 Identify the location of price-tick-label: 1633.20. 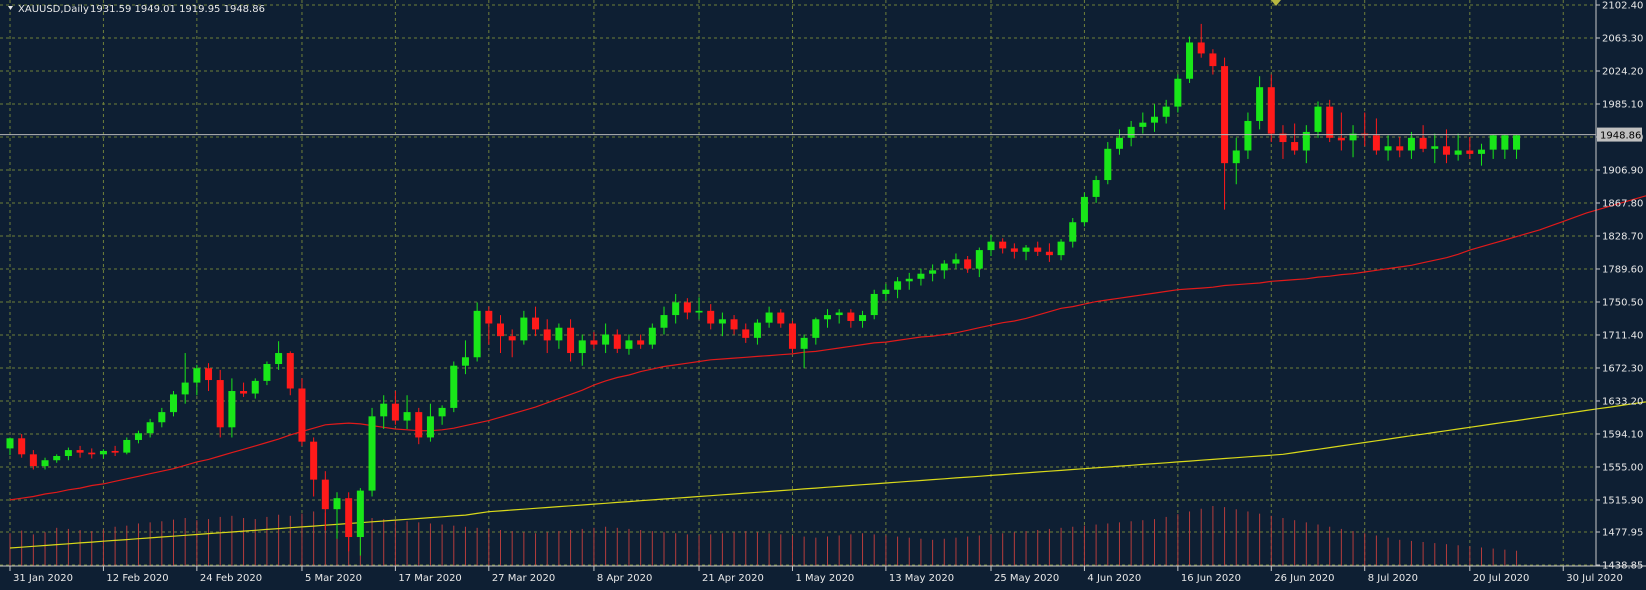
(1622, 401).